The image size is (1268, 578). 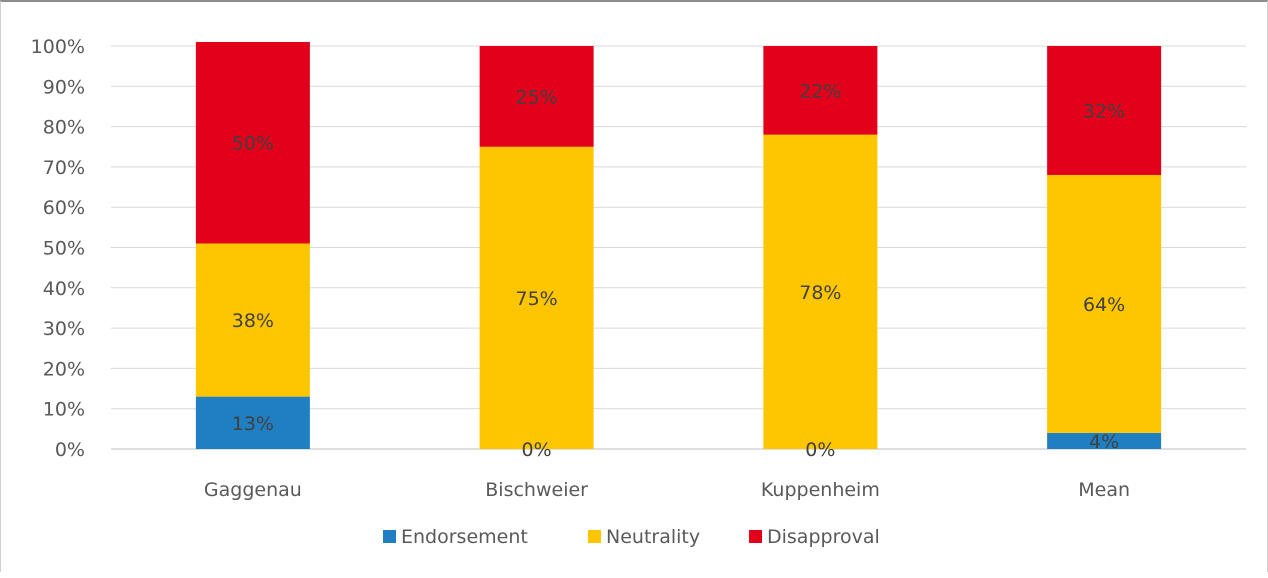 I want to click on data-label: 38%, so click(x=253, y=321).